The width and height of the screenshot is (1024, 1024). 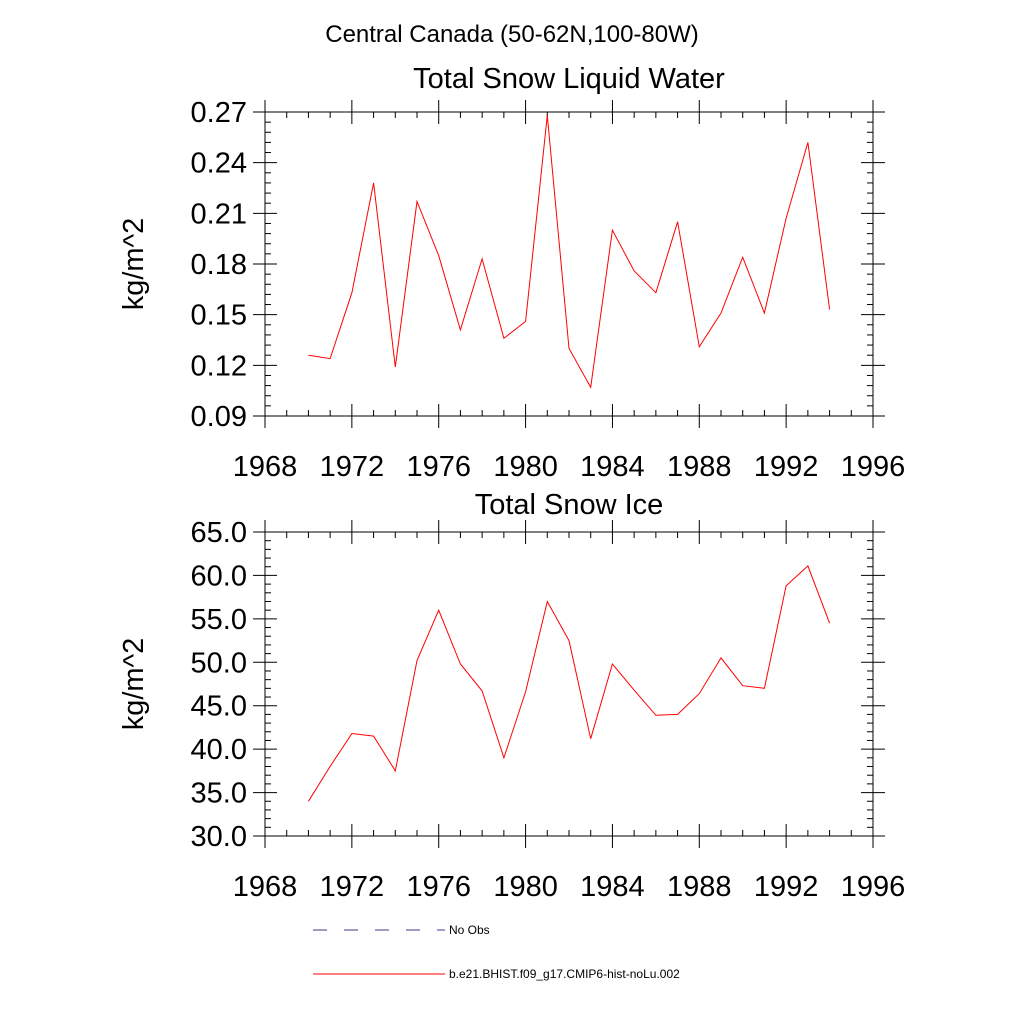 What do you see at coordinates (564, 974) in the screenshot?
I see `legend-model-label: b.e21.BHIST.f09_g17.CMIP6-hist-noLu.002` at bounding box center [564, 974].